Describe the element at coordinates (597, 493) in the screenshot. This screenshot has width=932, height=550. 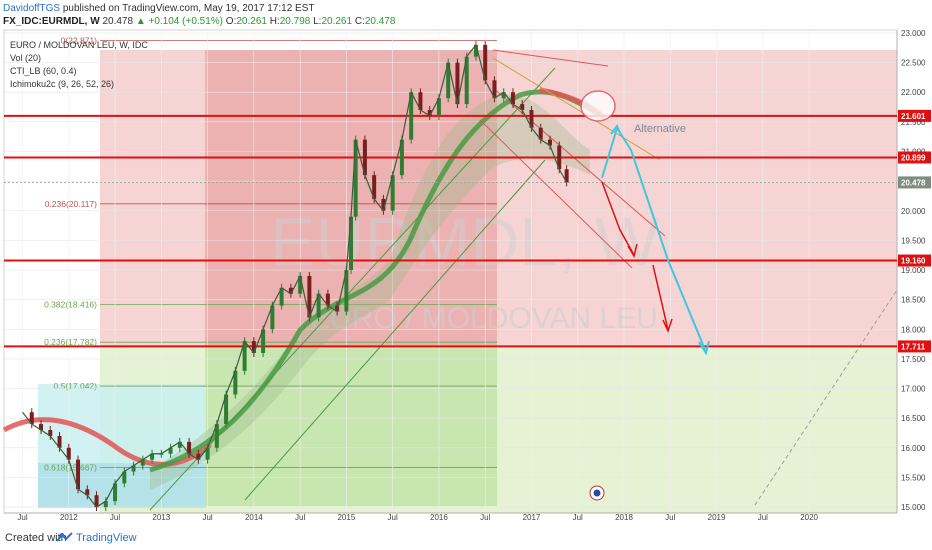
I see `event-flag-icon` at that location.